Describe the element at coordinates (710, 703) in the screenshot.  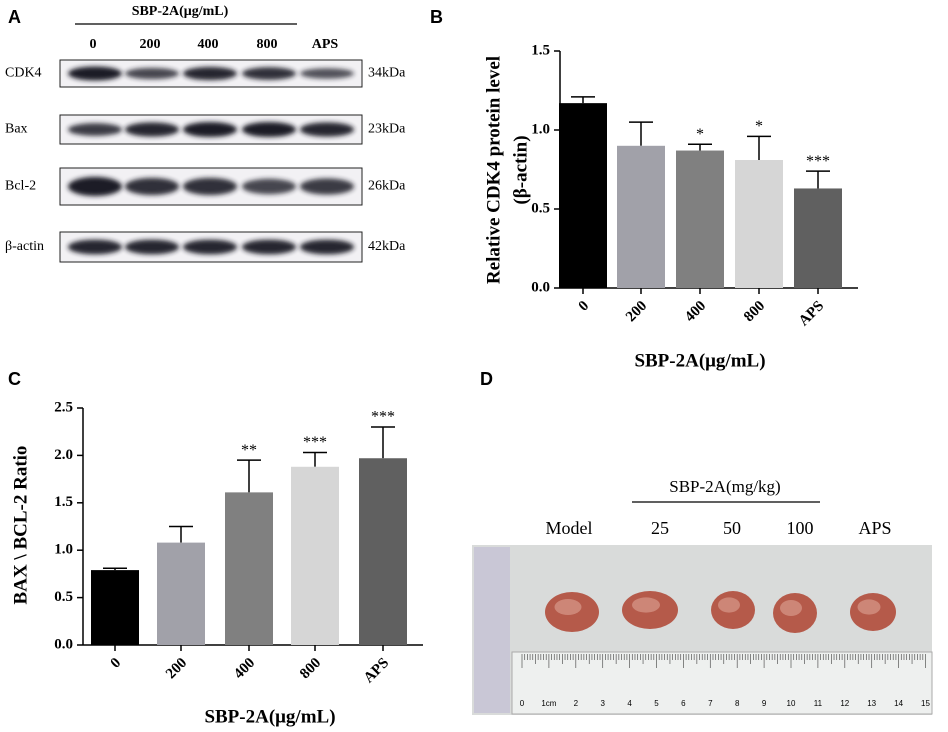
I see `ruler-label: 7` at that location.